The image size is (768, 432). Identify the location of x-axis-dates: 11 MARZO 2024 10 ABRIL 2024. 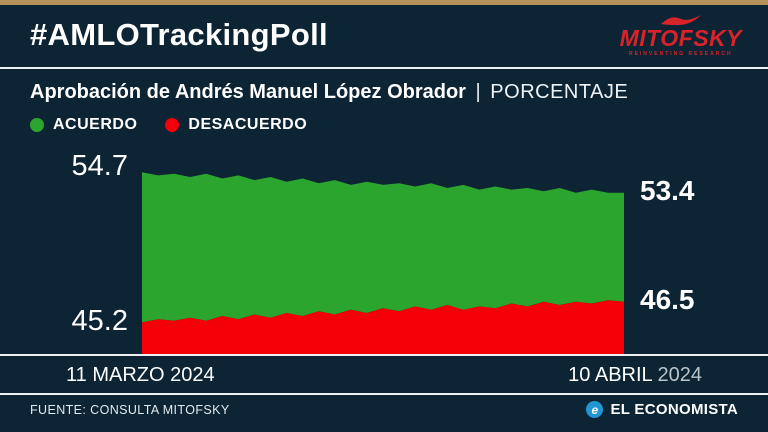
(384, 374).